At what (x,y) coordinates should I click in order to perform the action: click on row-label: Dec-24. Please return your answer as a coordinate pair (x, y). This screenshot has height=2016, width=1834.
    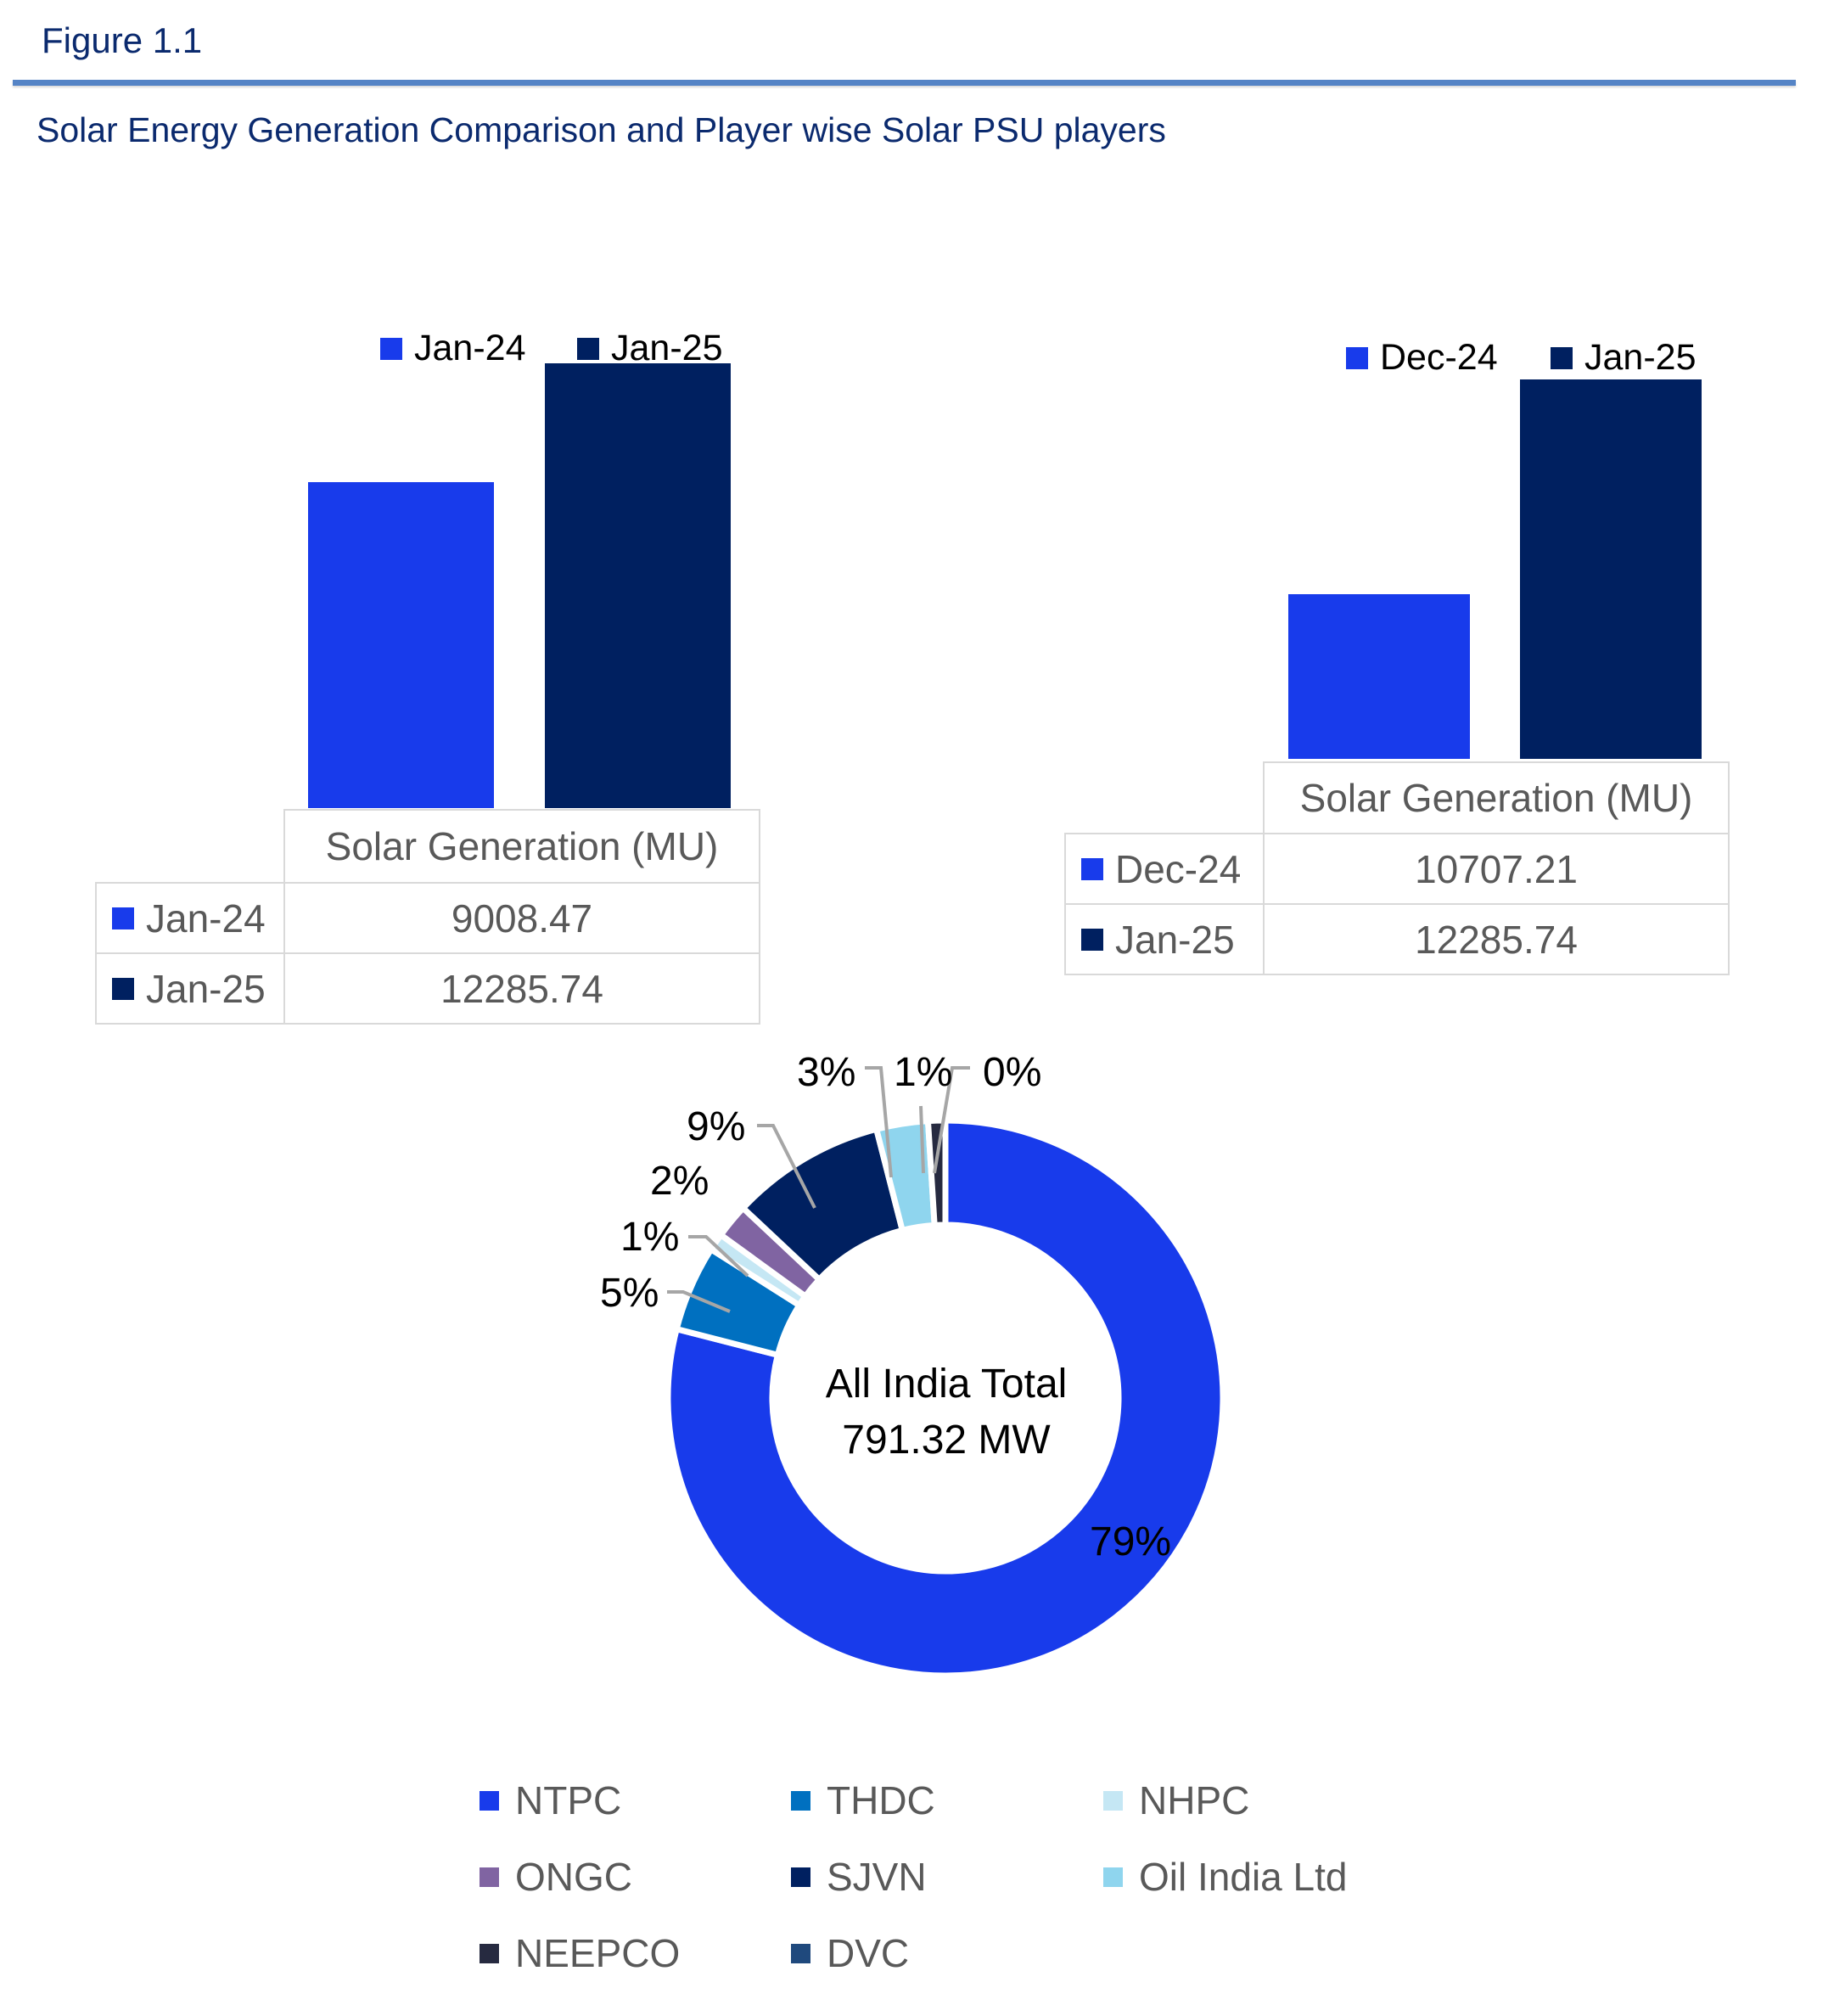
    Looking at the image, I should click on (1164, 869).